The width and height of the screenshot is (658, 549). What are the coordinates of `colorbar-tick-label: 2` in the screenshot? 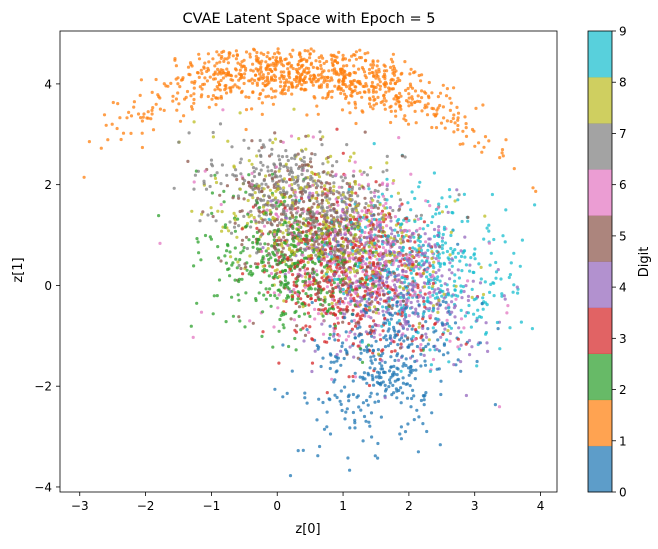 It's located at (623, 390).